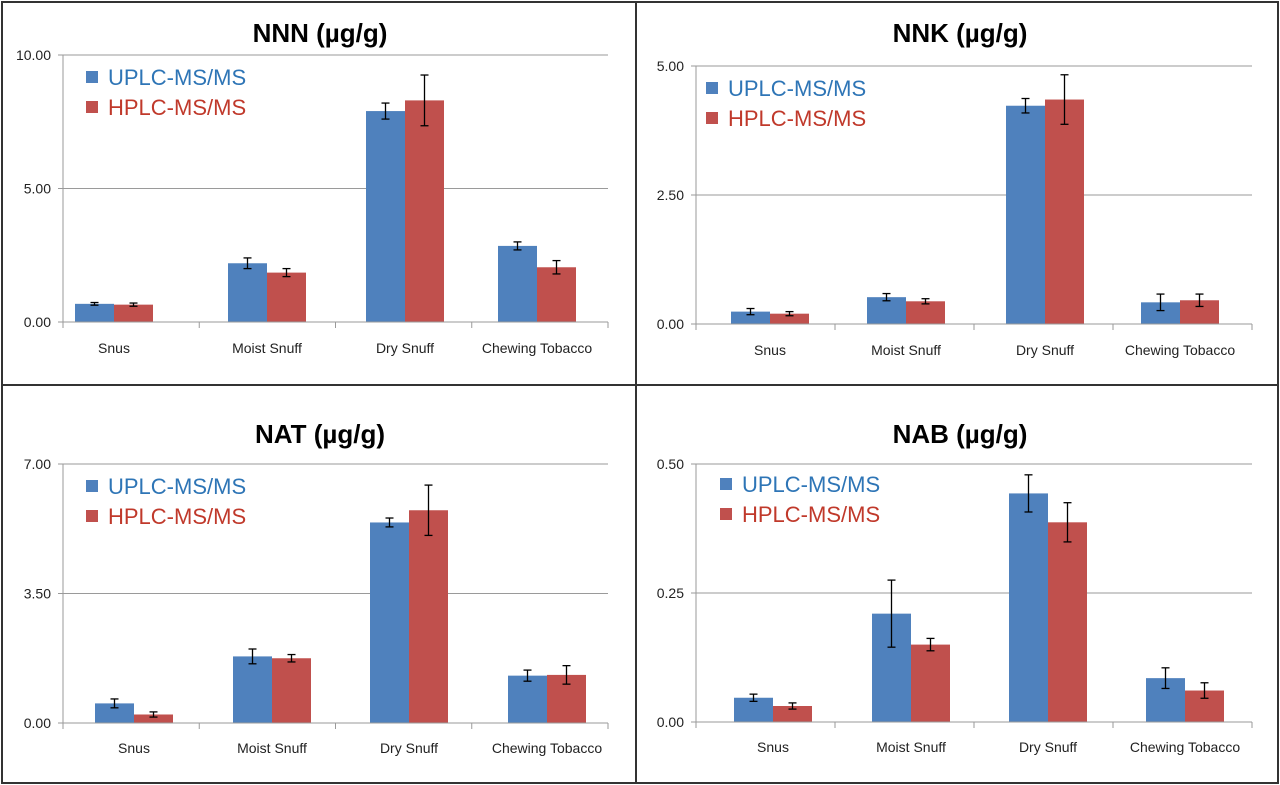 The image size is (1280, 785). What do you see at coordinates (37, 464) in the screenshot?
I see `y-tick-label: 7.00` at bounding box center [37, 464].